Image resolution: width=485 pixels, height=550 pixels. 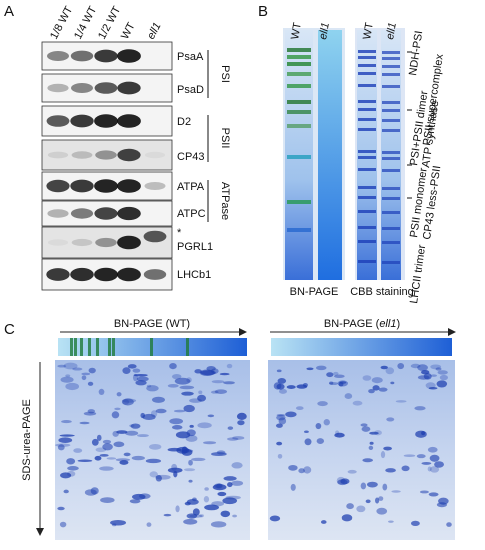 I want to click on strain: ell1, so click(x=387, y=324).